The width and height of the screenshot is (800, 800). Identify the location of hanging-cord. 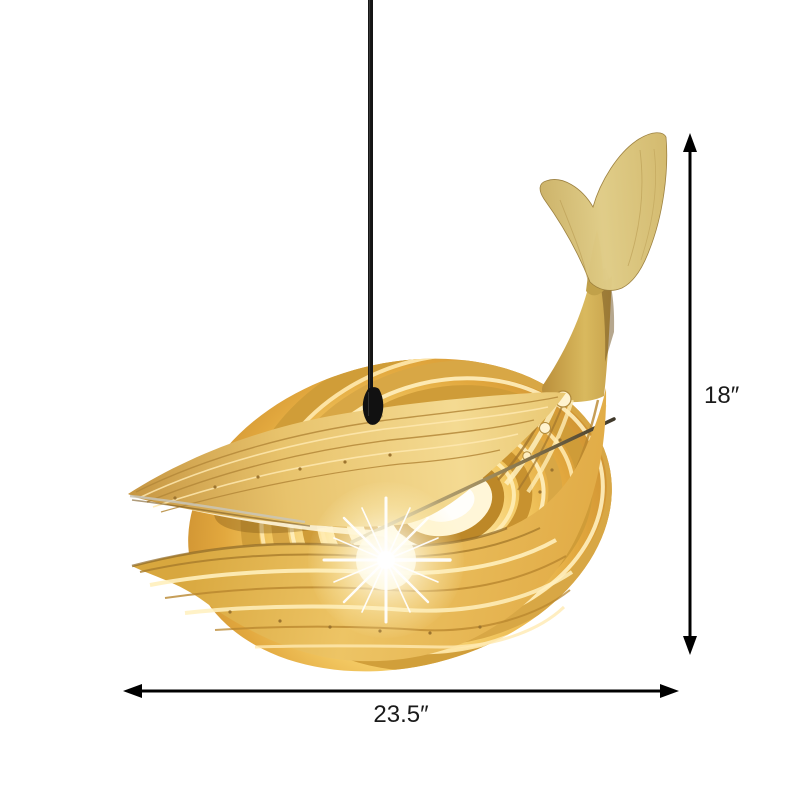
(373, 212).